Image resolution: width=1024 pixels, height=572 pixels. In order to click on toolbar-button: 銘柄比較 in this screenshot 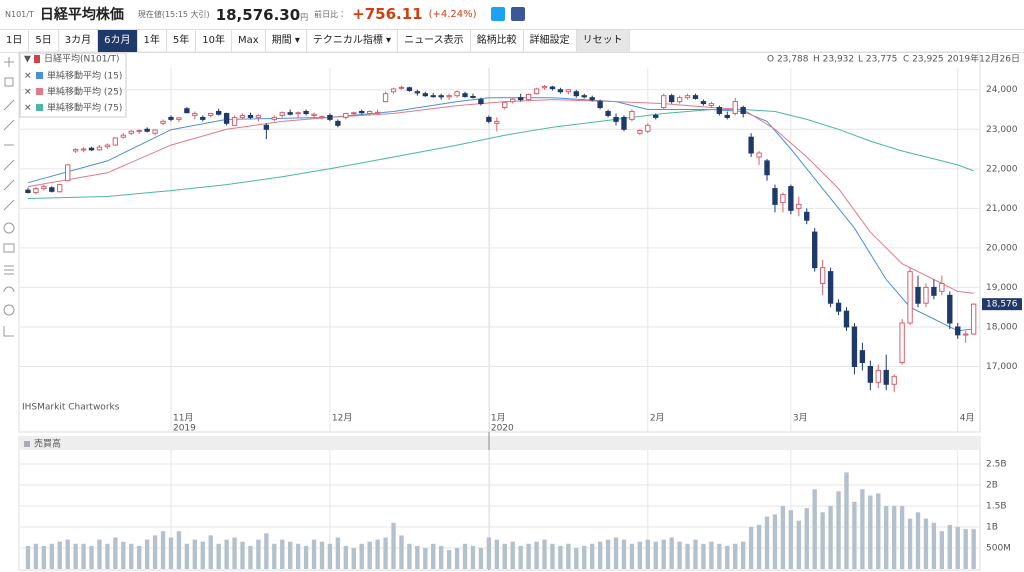, I will do `click(497, 41)`.